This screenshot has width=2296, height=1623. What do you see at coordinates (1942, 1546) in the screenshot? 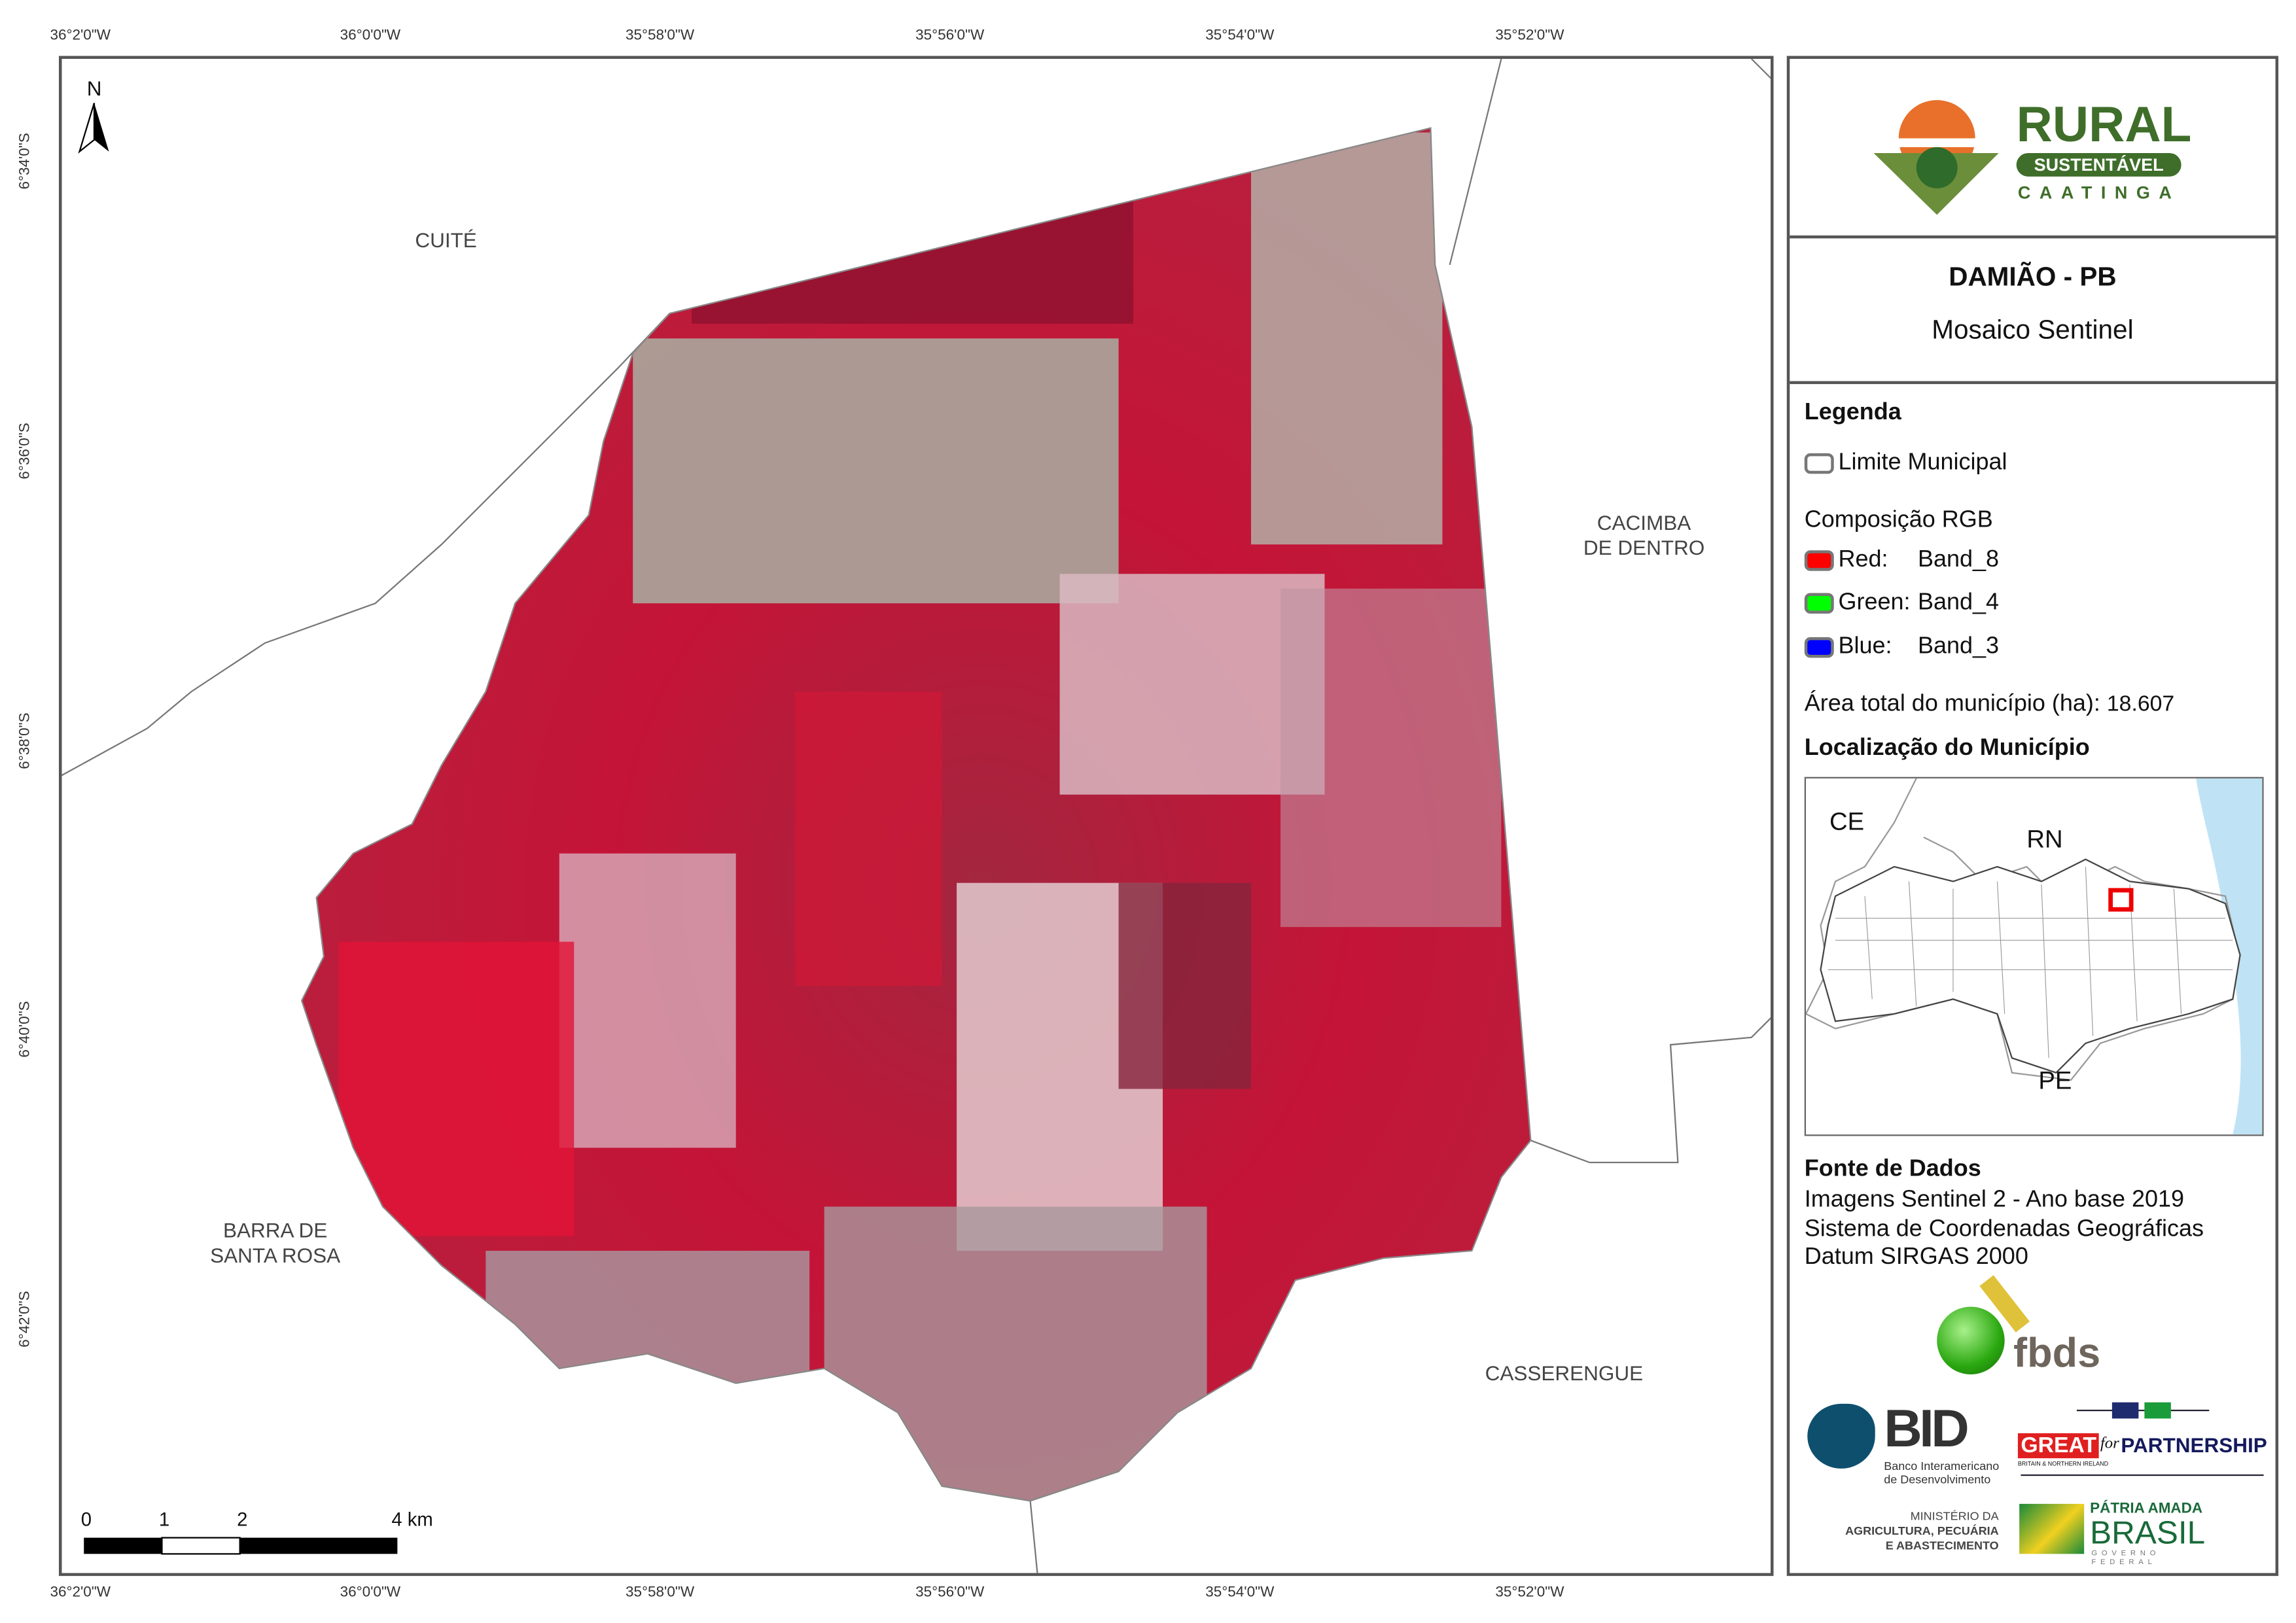
I see `ministerio-line: E ABASTECIMENTO` at bounding box center [1942, 1546].